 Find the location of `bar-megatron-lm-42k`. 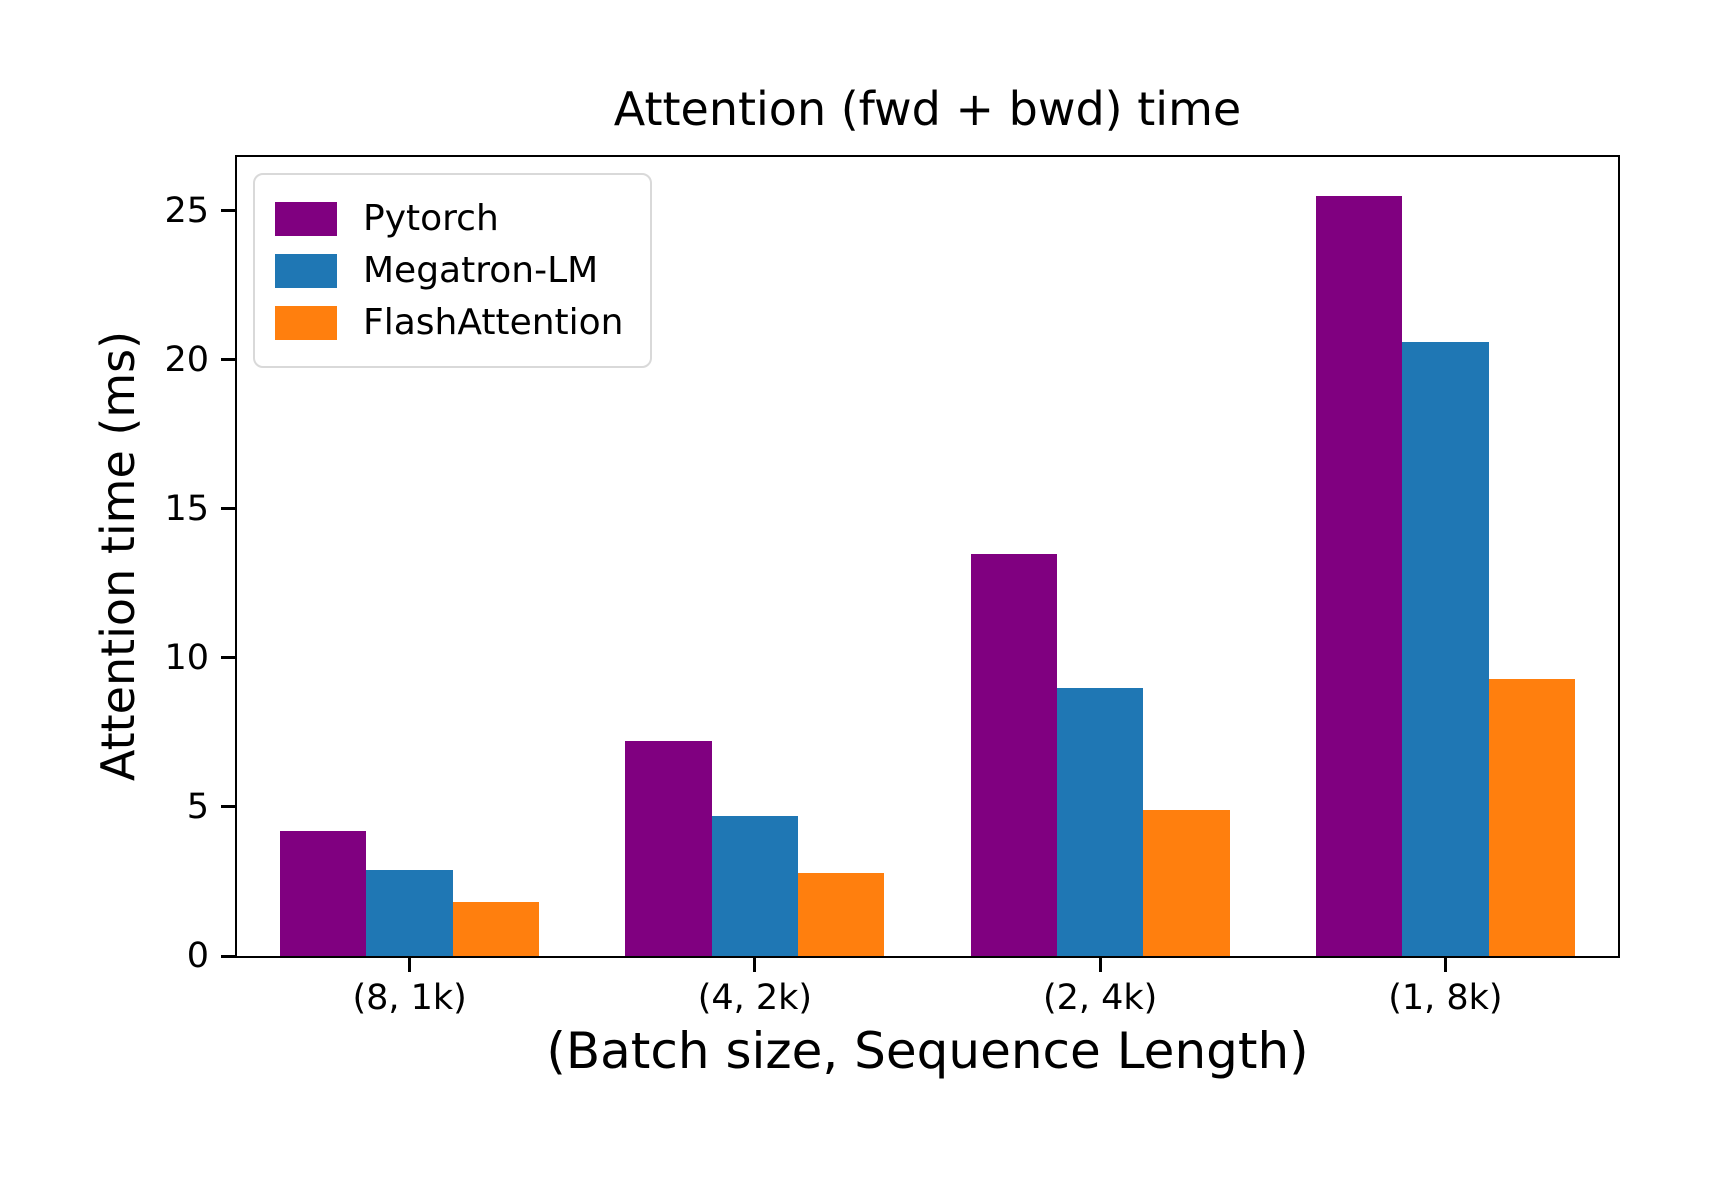

bar-megatron-lm-42k is located at coordinates (755, 885).